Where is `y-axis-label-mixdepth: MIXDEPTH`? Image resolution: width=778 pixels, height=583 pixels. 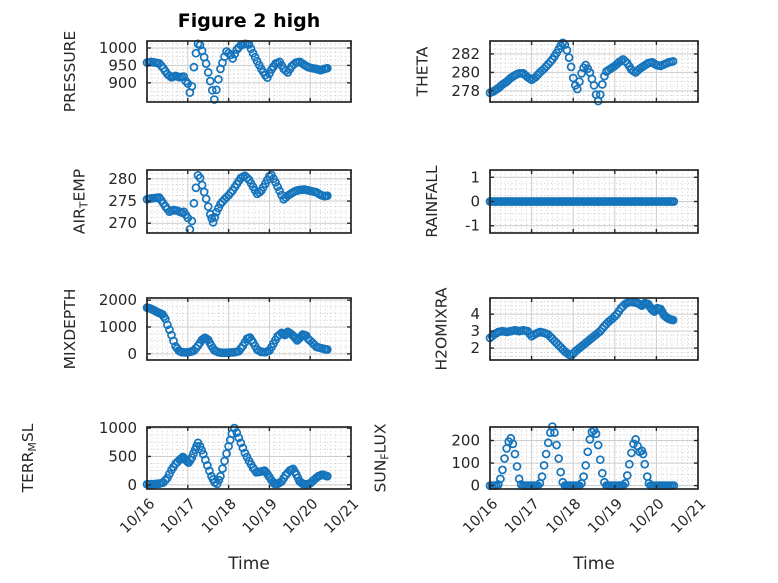 y-axis-label-mixdepth: MIXDEPTH is located at coordinates (70, 329).